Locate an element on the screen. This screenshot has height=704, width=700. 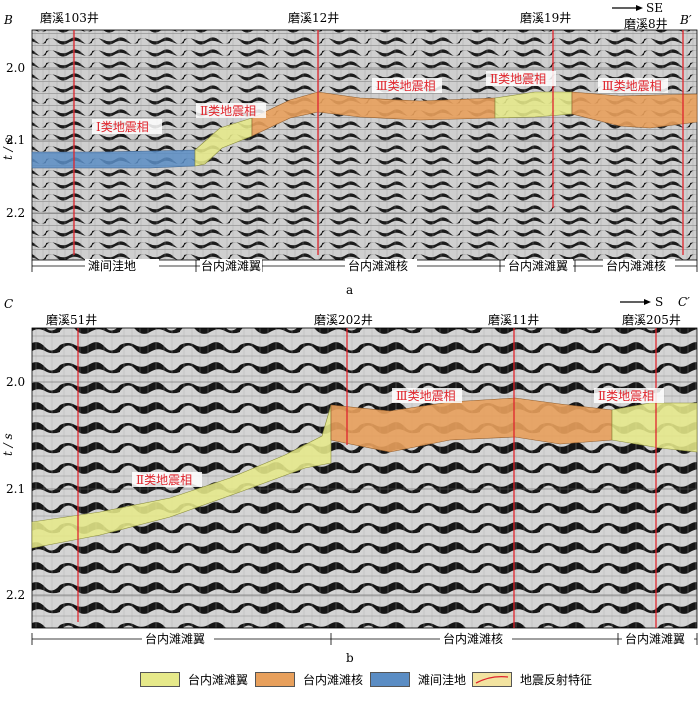
direction-arrow-a: SE is located at coordinates (637, 8).